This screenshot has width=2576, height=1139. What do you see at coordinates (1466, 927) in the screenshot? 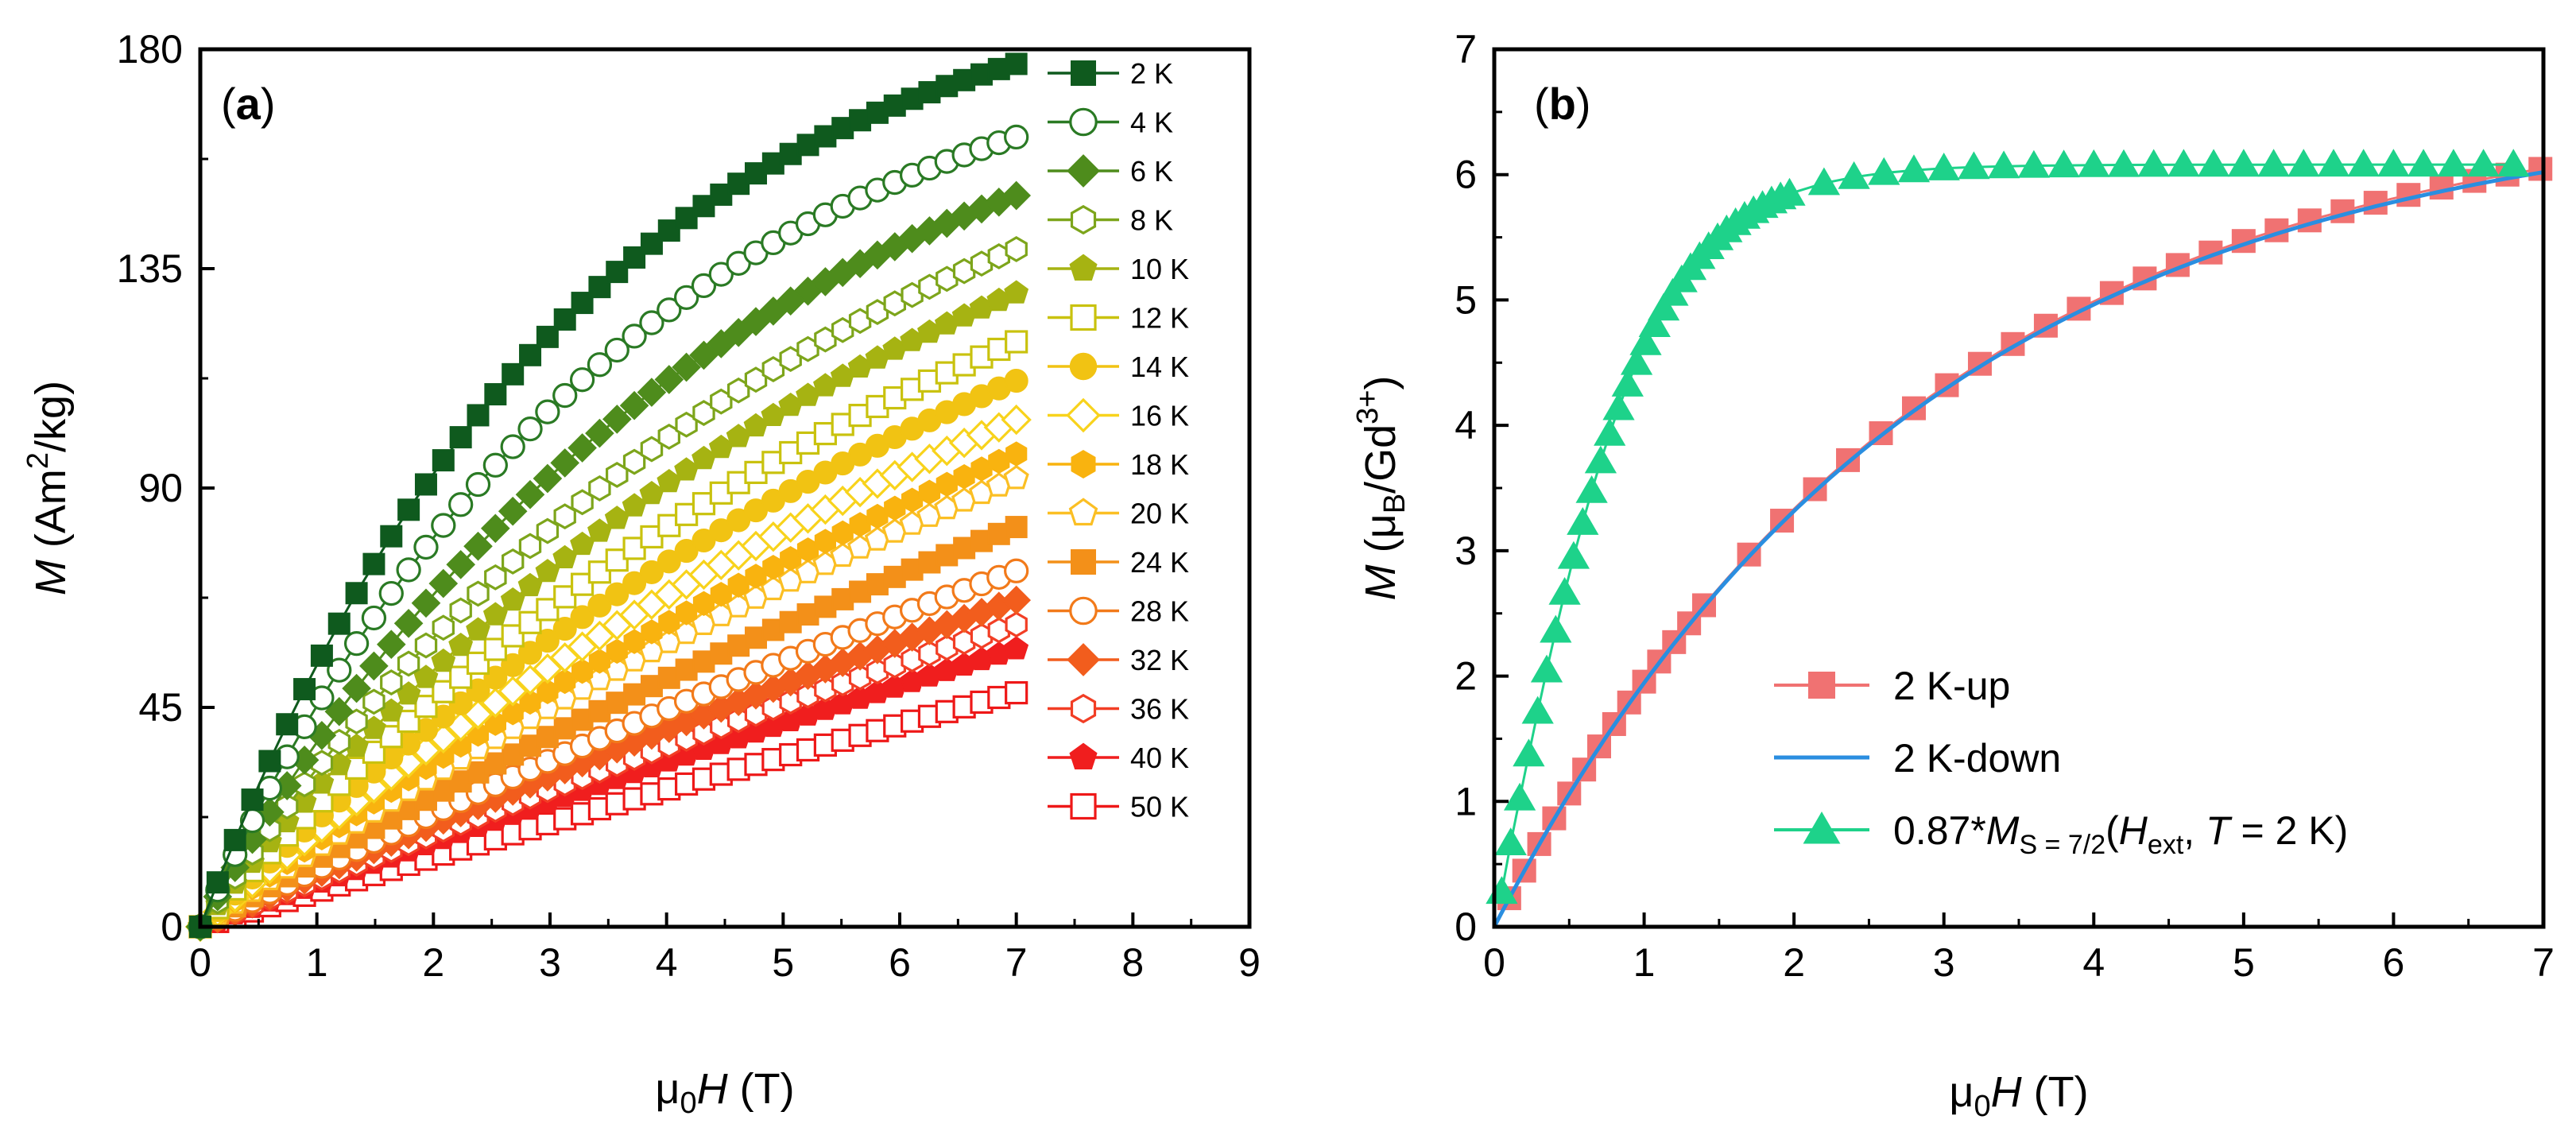
I see `b-y-tick-label: 0` at bounding box center [1466, 927].